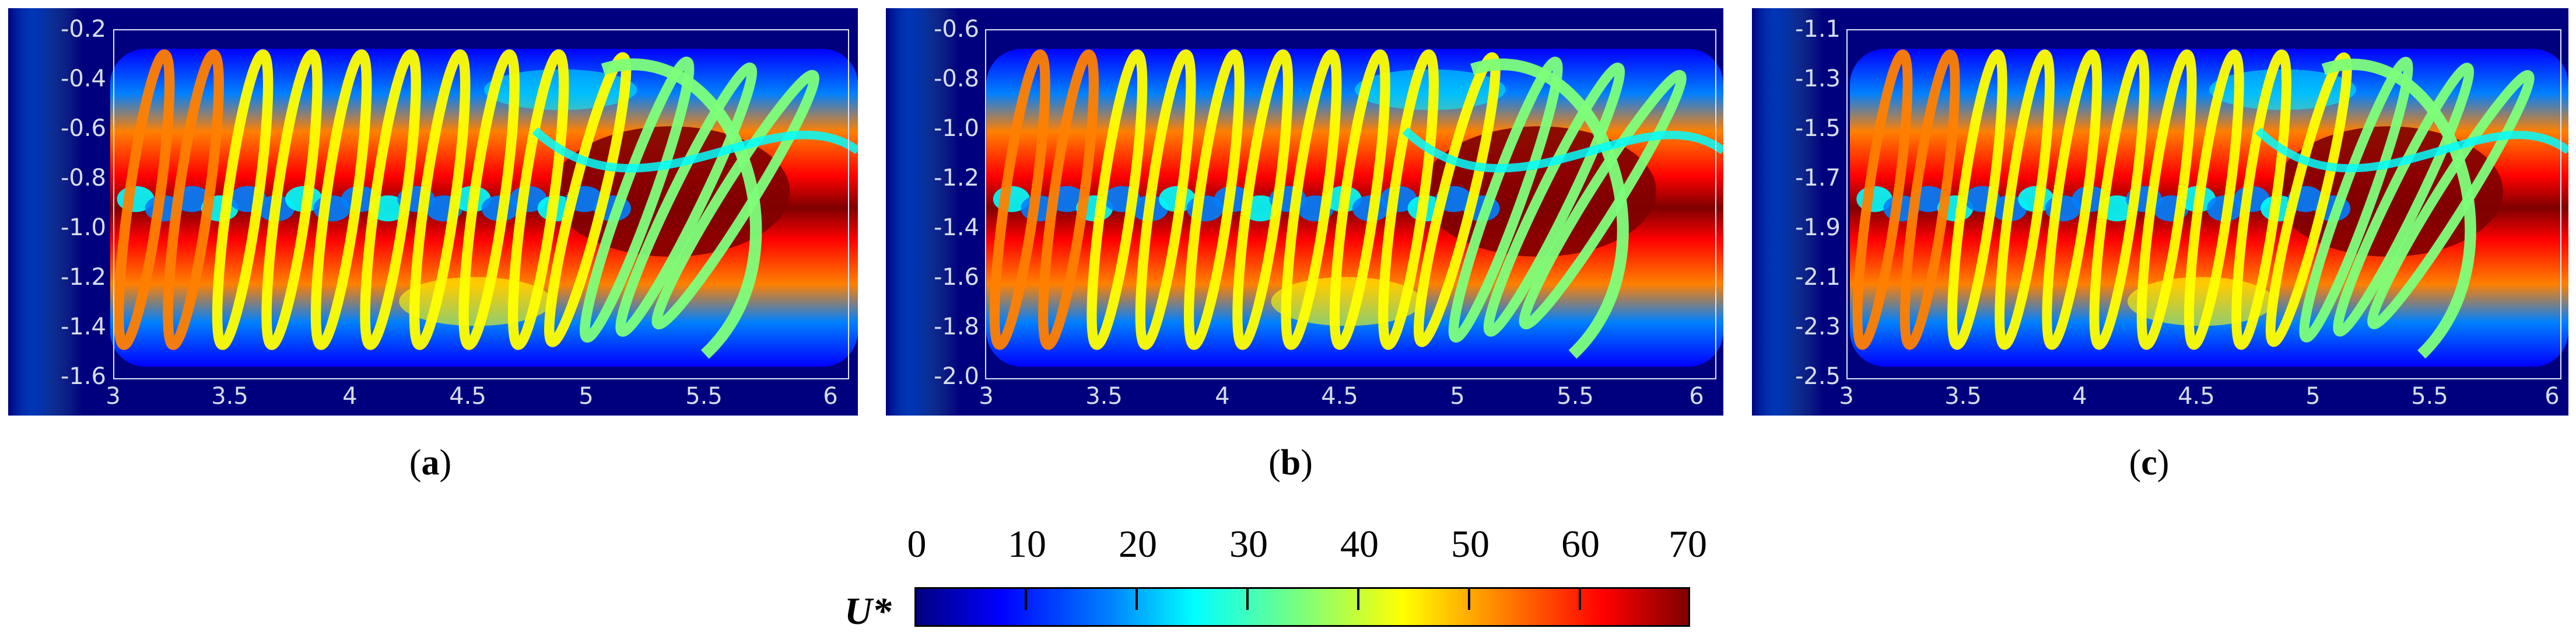 Image resolution: width=2576 pixels, height=642 pixels. What do you see at coordinates (1027, 544) in the screenshot?
I see `colorbar-tick-label: 10` at bounding box center [1027, 544].